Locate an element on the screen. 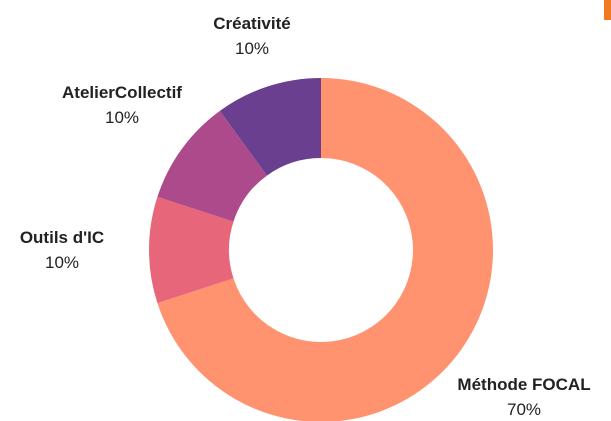 This screenshot has height=421, width=611. slice-label-0: Méthode FOCAL is located at coordinates (523, 384).